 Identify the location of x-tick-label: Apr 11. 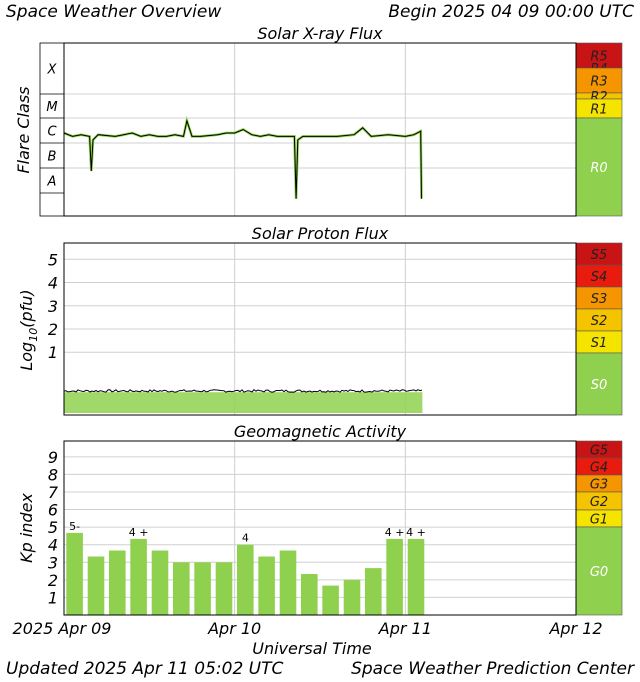
(405, 628).